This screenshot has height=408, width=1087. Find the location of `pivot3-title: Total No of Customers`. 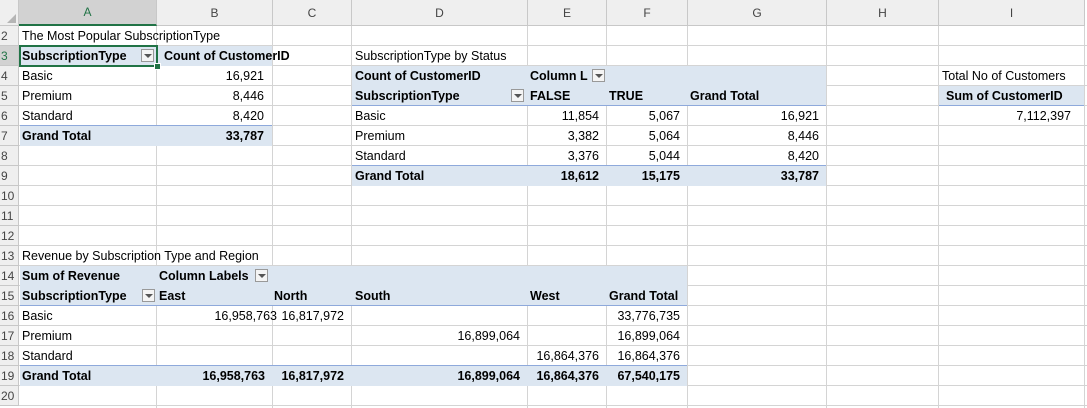

pivot3-title: Total No of Customers is located at coordinates (1004, 76).